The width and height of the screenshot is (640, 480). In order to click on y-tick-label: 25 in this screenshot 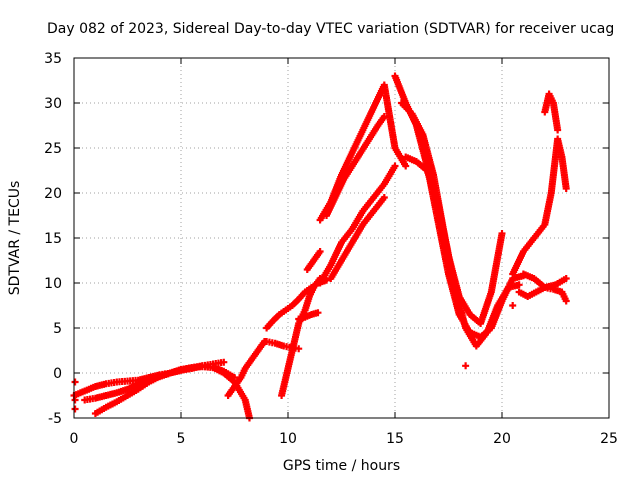, I will do `click(53, 149)`.